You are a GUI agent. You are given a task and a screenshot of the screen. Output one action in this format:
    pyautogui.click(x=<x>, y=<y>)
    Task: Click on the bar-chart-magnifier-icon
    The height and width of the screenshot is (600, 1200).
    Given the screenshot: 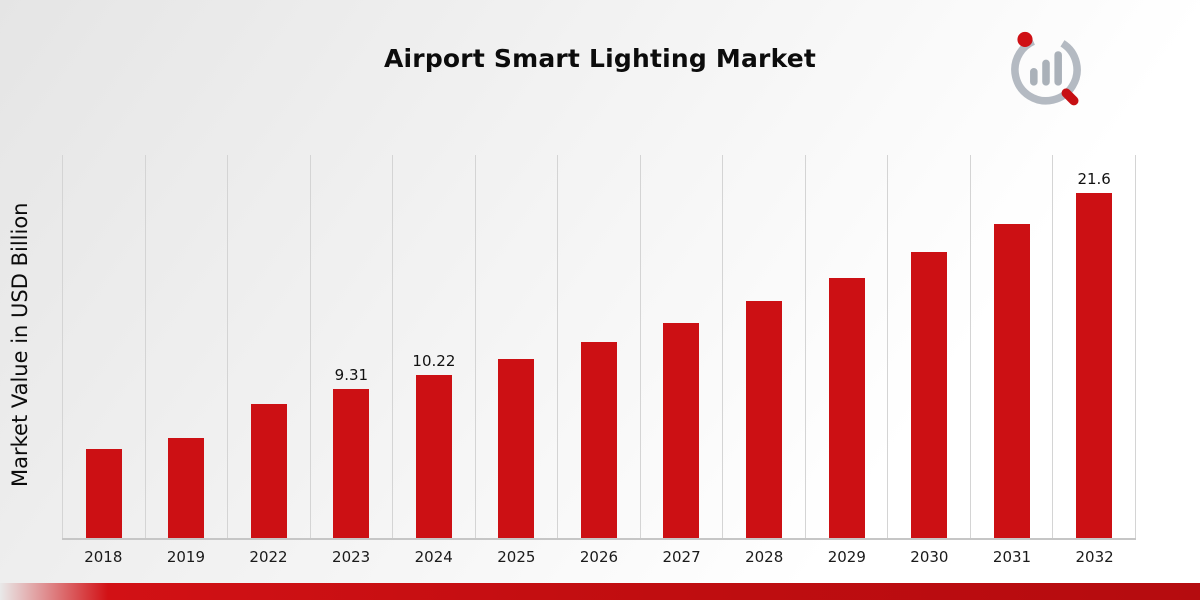 What is the action you would take?
    pyautogui.click(x=1046, y=68)
    